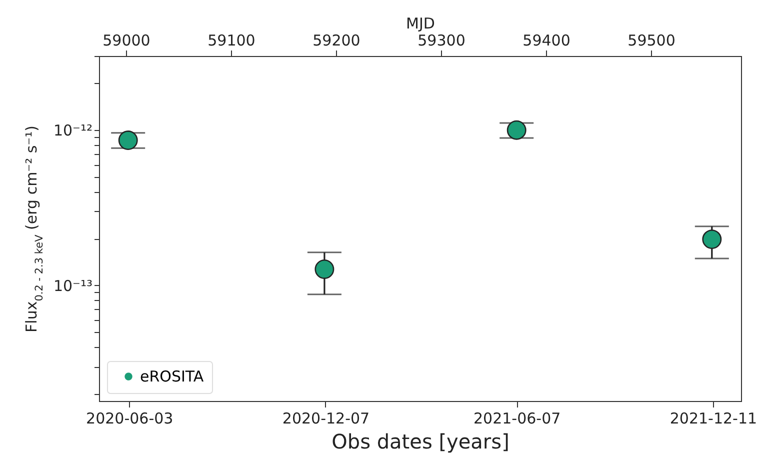  What do you see at coordinates (652, 41) in the screenshot?
I see `x2-tick-label: 59500` at bounding box center [652, 41].